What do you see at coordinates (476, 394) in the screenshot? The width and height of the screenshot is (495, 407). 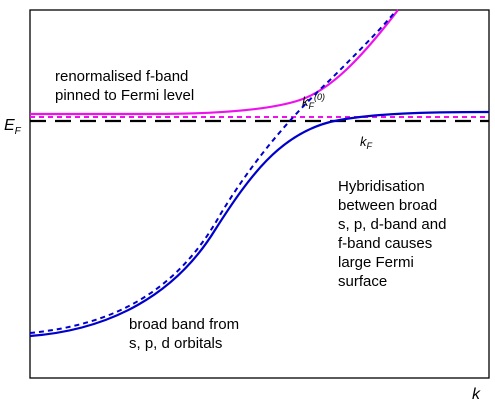 I see `x-axis-label: k` at bounding box center [476, 394].